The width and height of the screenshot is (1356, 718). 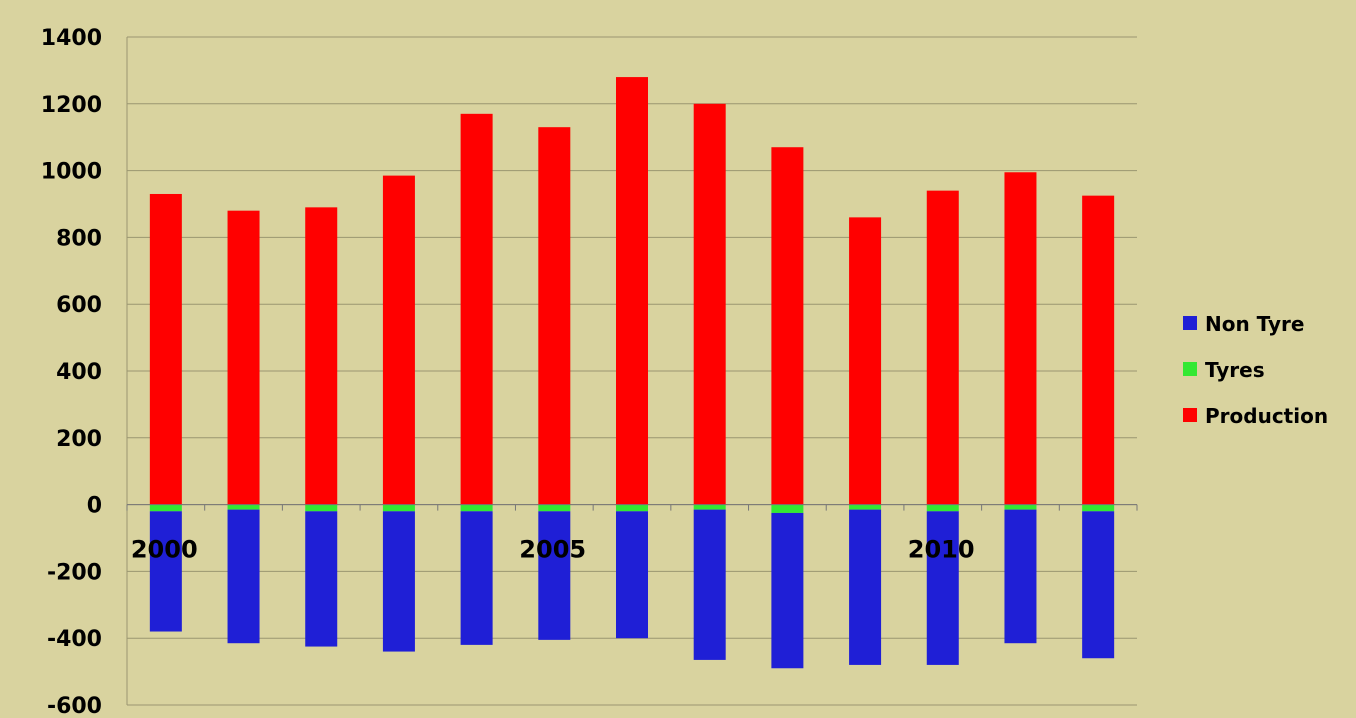 I want to click on legend-label: Tyres, so click(x=1235, y=370).